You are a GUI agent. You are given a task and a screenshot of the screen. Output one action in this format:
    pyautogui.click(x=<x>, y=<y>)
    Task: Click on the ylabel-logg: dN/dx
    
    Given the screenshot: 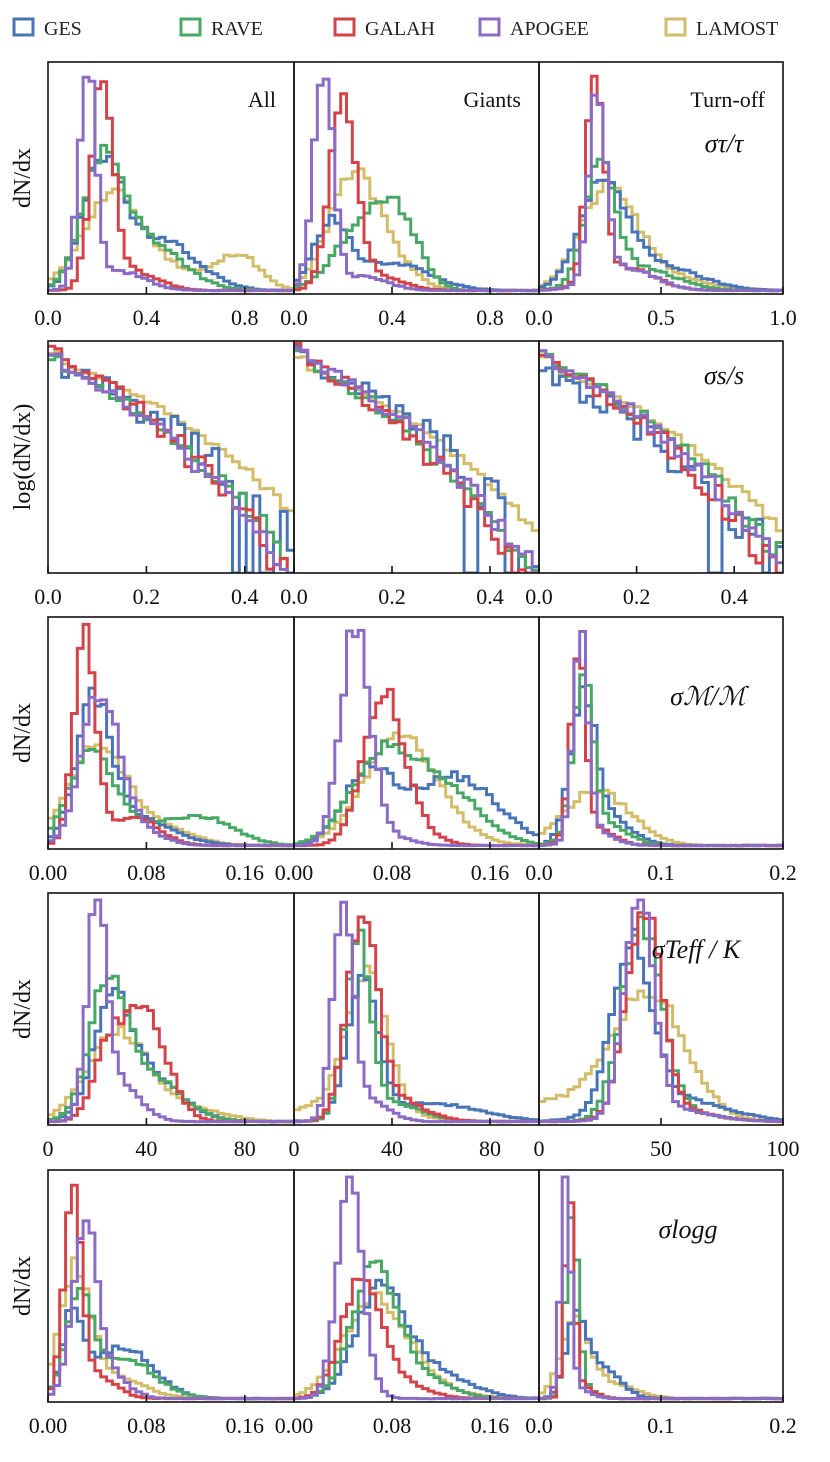 What is the action you would take?
    pyautogui.click(x=23, y=1286)
    